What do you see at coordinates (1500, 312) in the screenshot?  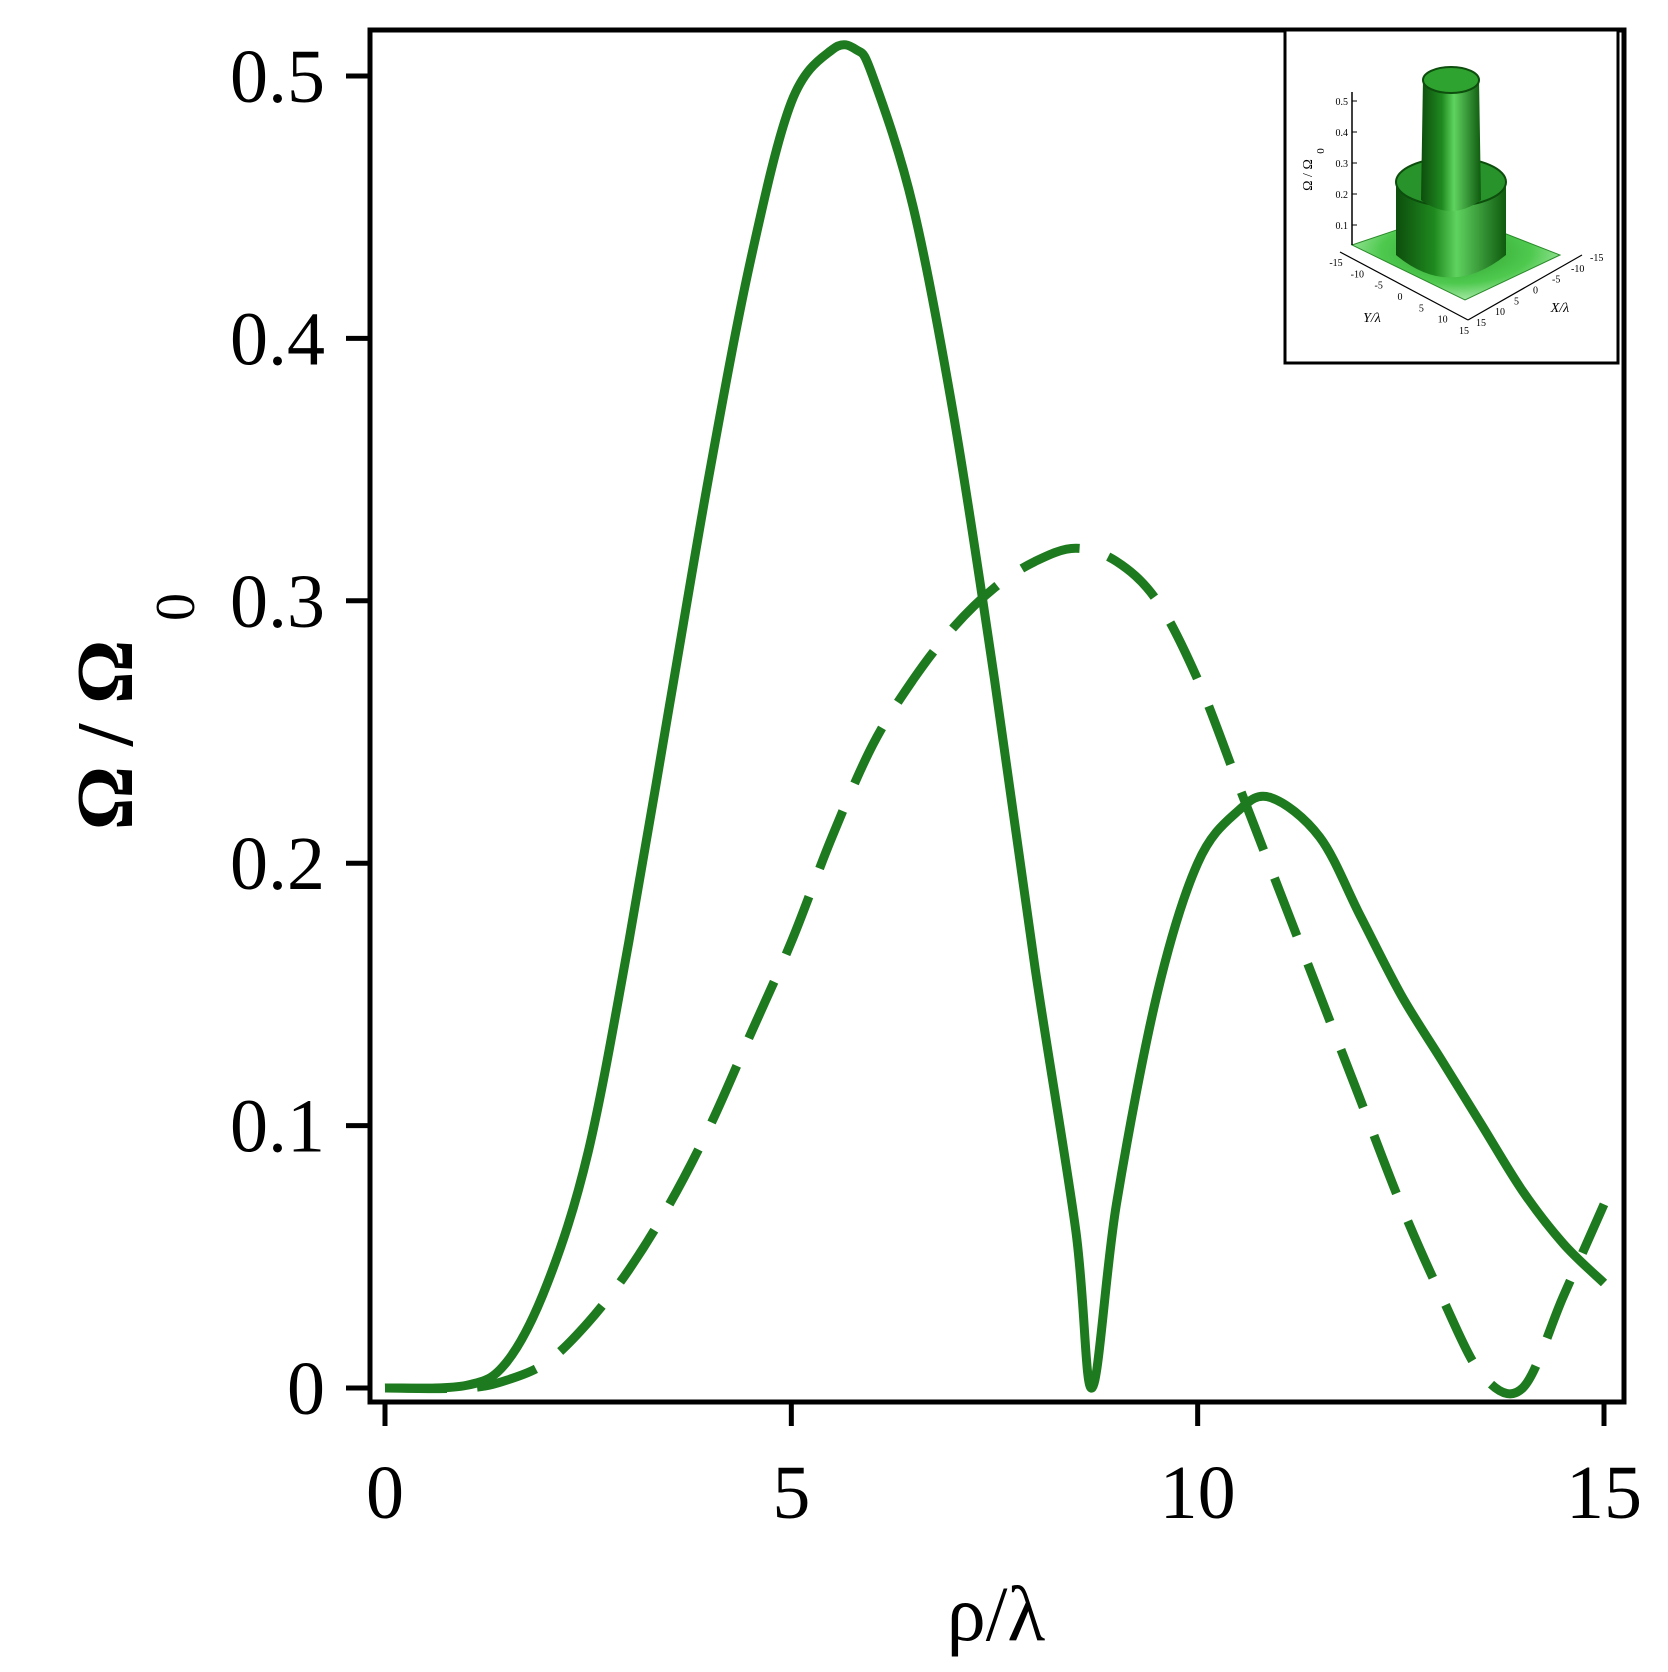 I see `inset-x-tick-label: 10` at bounding box center [1500, 312].